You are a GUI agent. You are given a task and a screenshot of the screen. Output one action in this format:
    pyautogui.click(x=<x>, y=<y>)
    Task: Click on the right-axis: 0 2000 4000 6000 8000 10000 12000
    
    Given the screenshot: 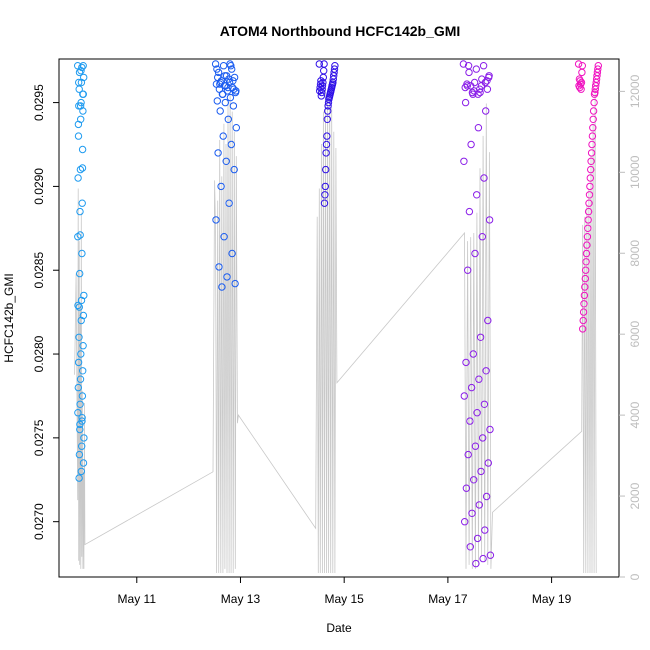 What is the action you would take?
    pyautogui.click(x=630, y=327)
    